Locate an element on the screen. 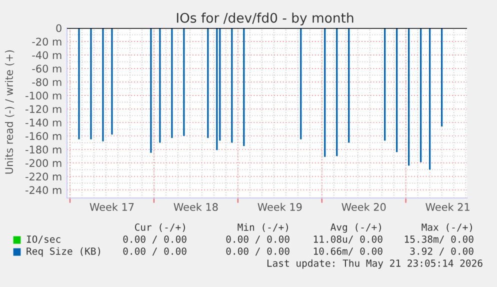 The width and height of the screenshot is (497, 287). y-tick-label: -120 m is located at coordinates (44, 109).